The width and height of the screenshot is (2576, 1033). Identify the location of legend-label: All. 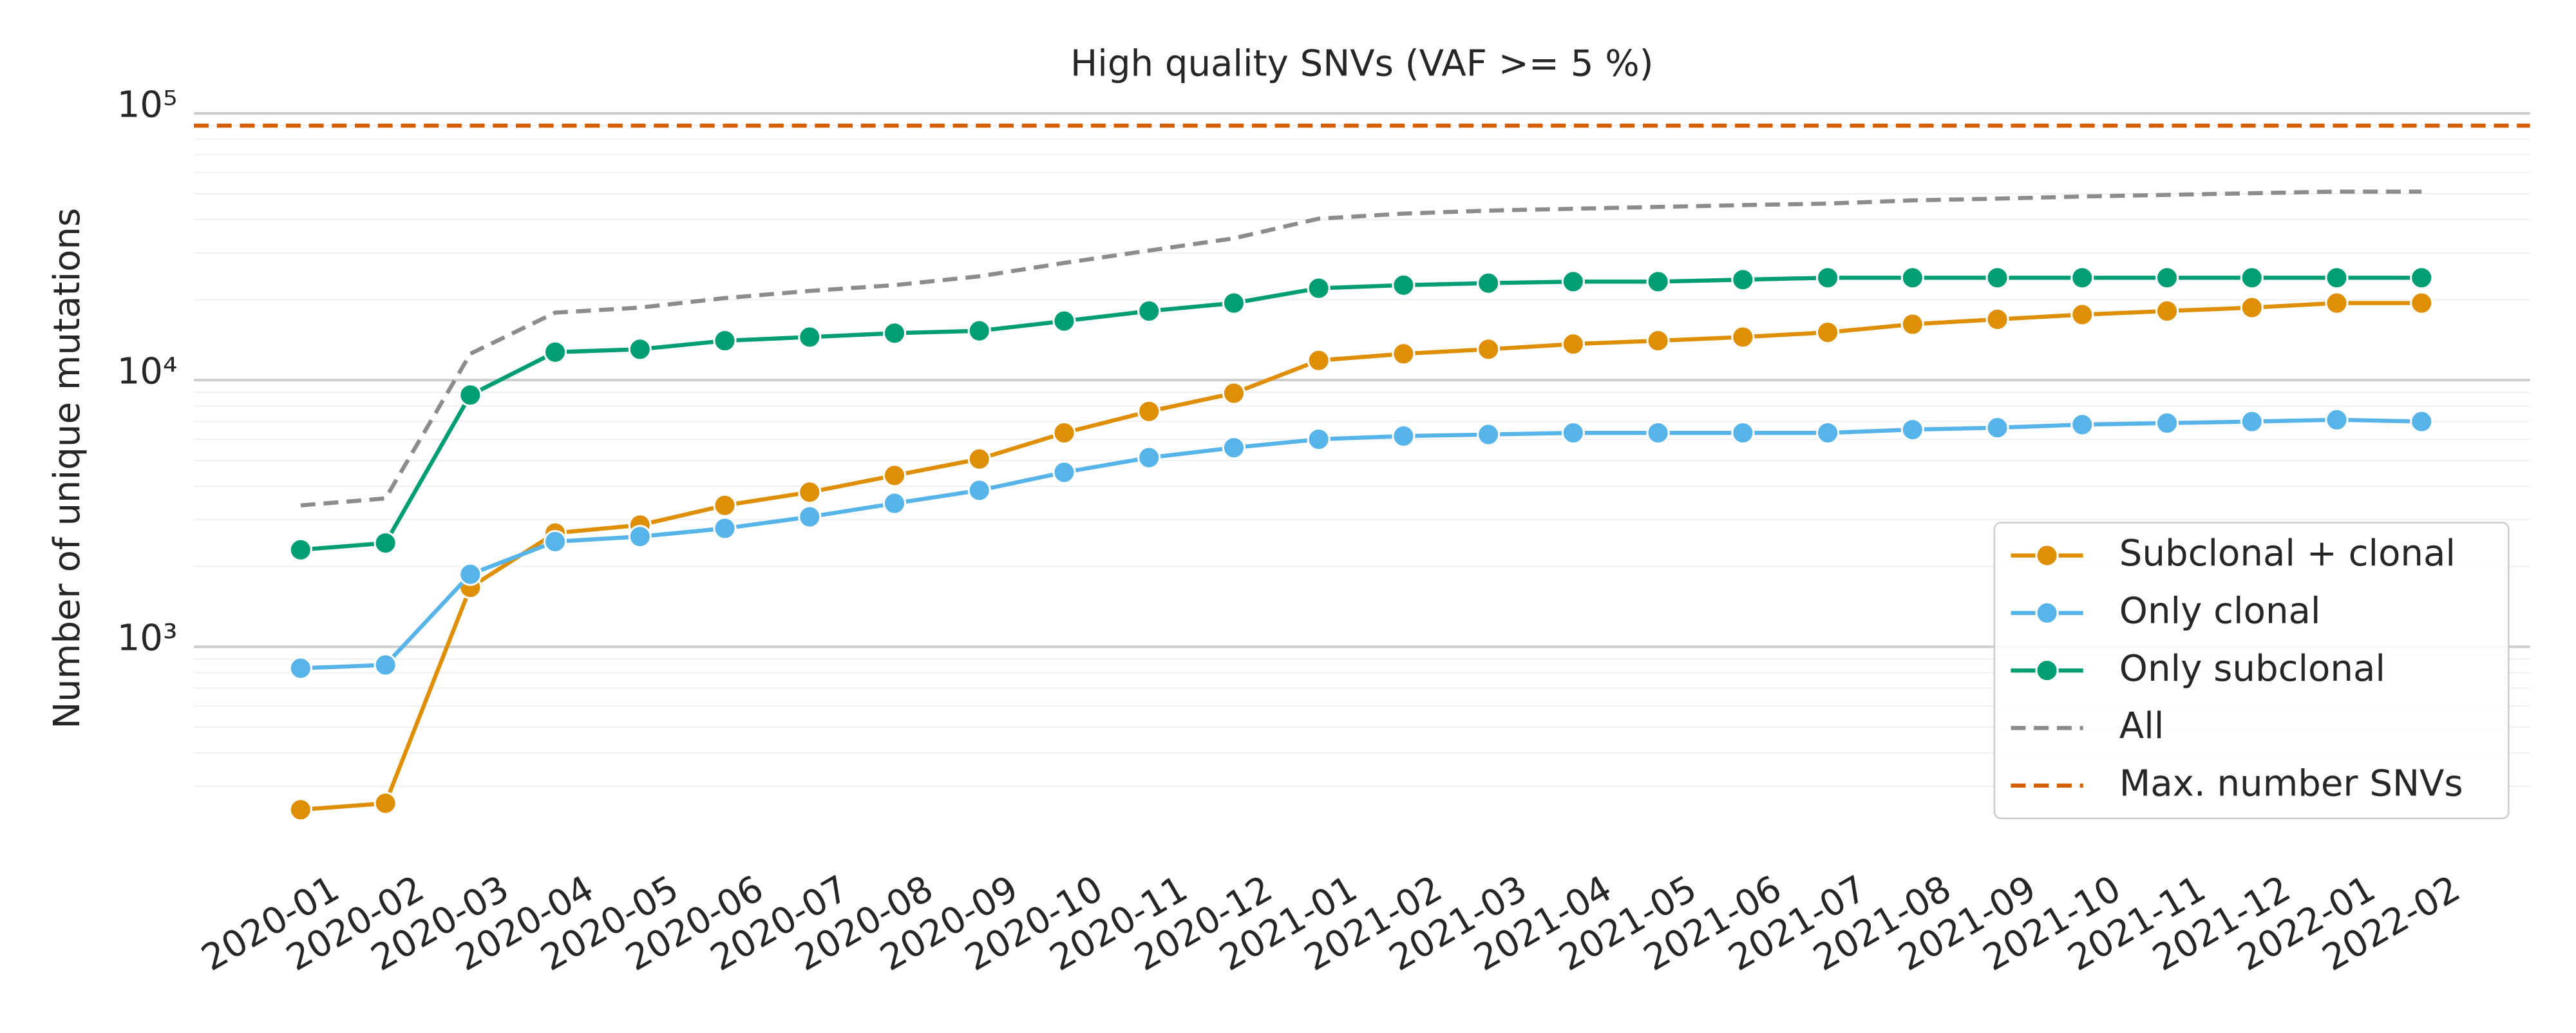
(2141, 726).